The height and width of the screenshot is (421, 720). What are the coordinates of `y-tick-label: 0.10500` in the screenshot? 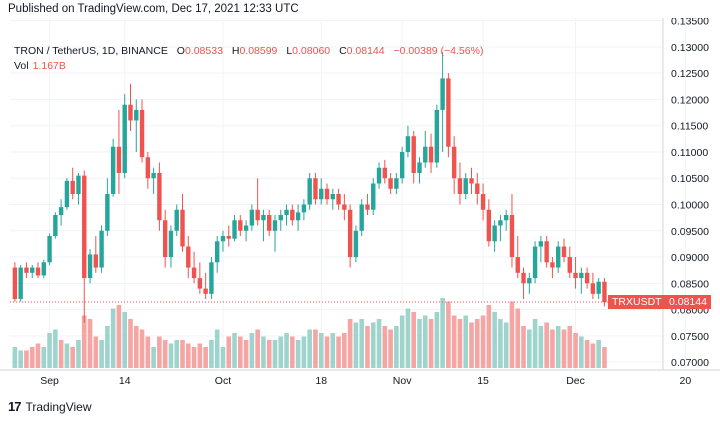 It's located at (690, 179).